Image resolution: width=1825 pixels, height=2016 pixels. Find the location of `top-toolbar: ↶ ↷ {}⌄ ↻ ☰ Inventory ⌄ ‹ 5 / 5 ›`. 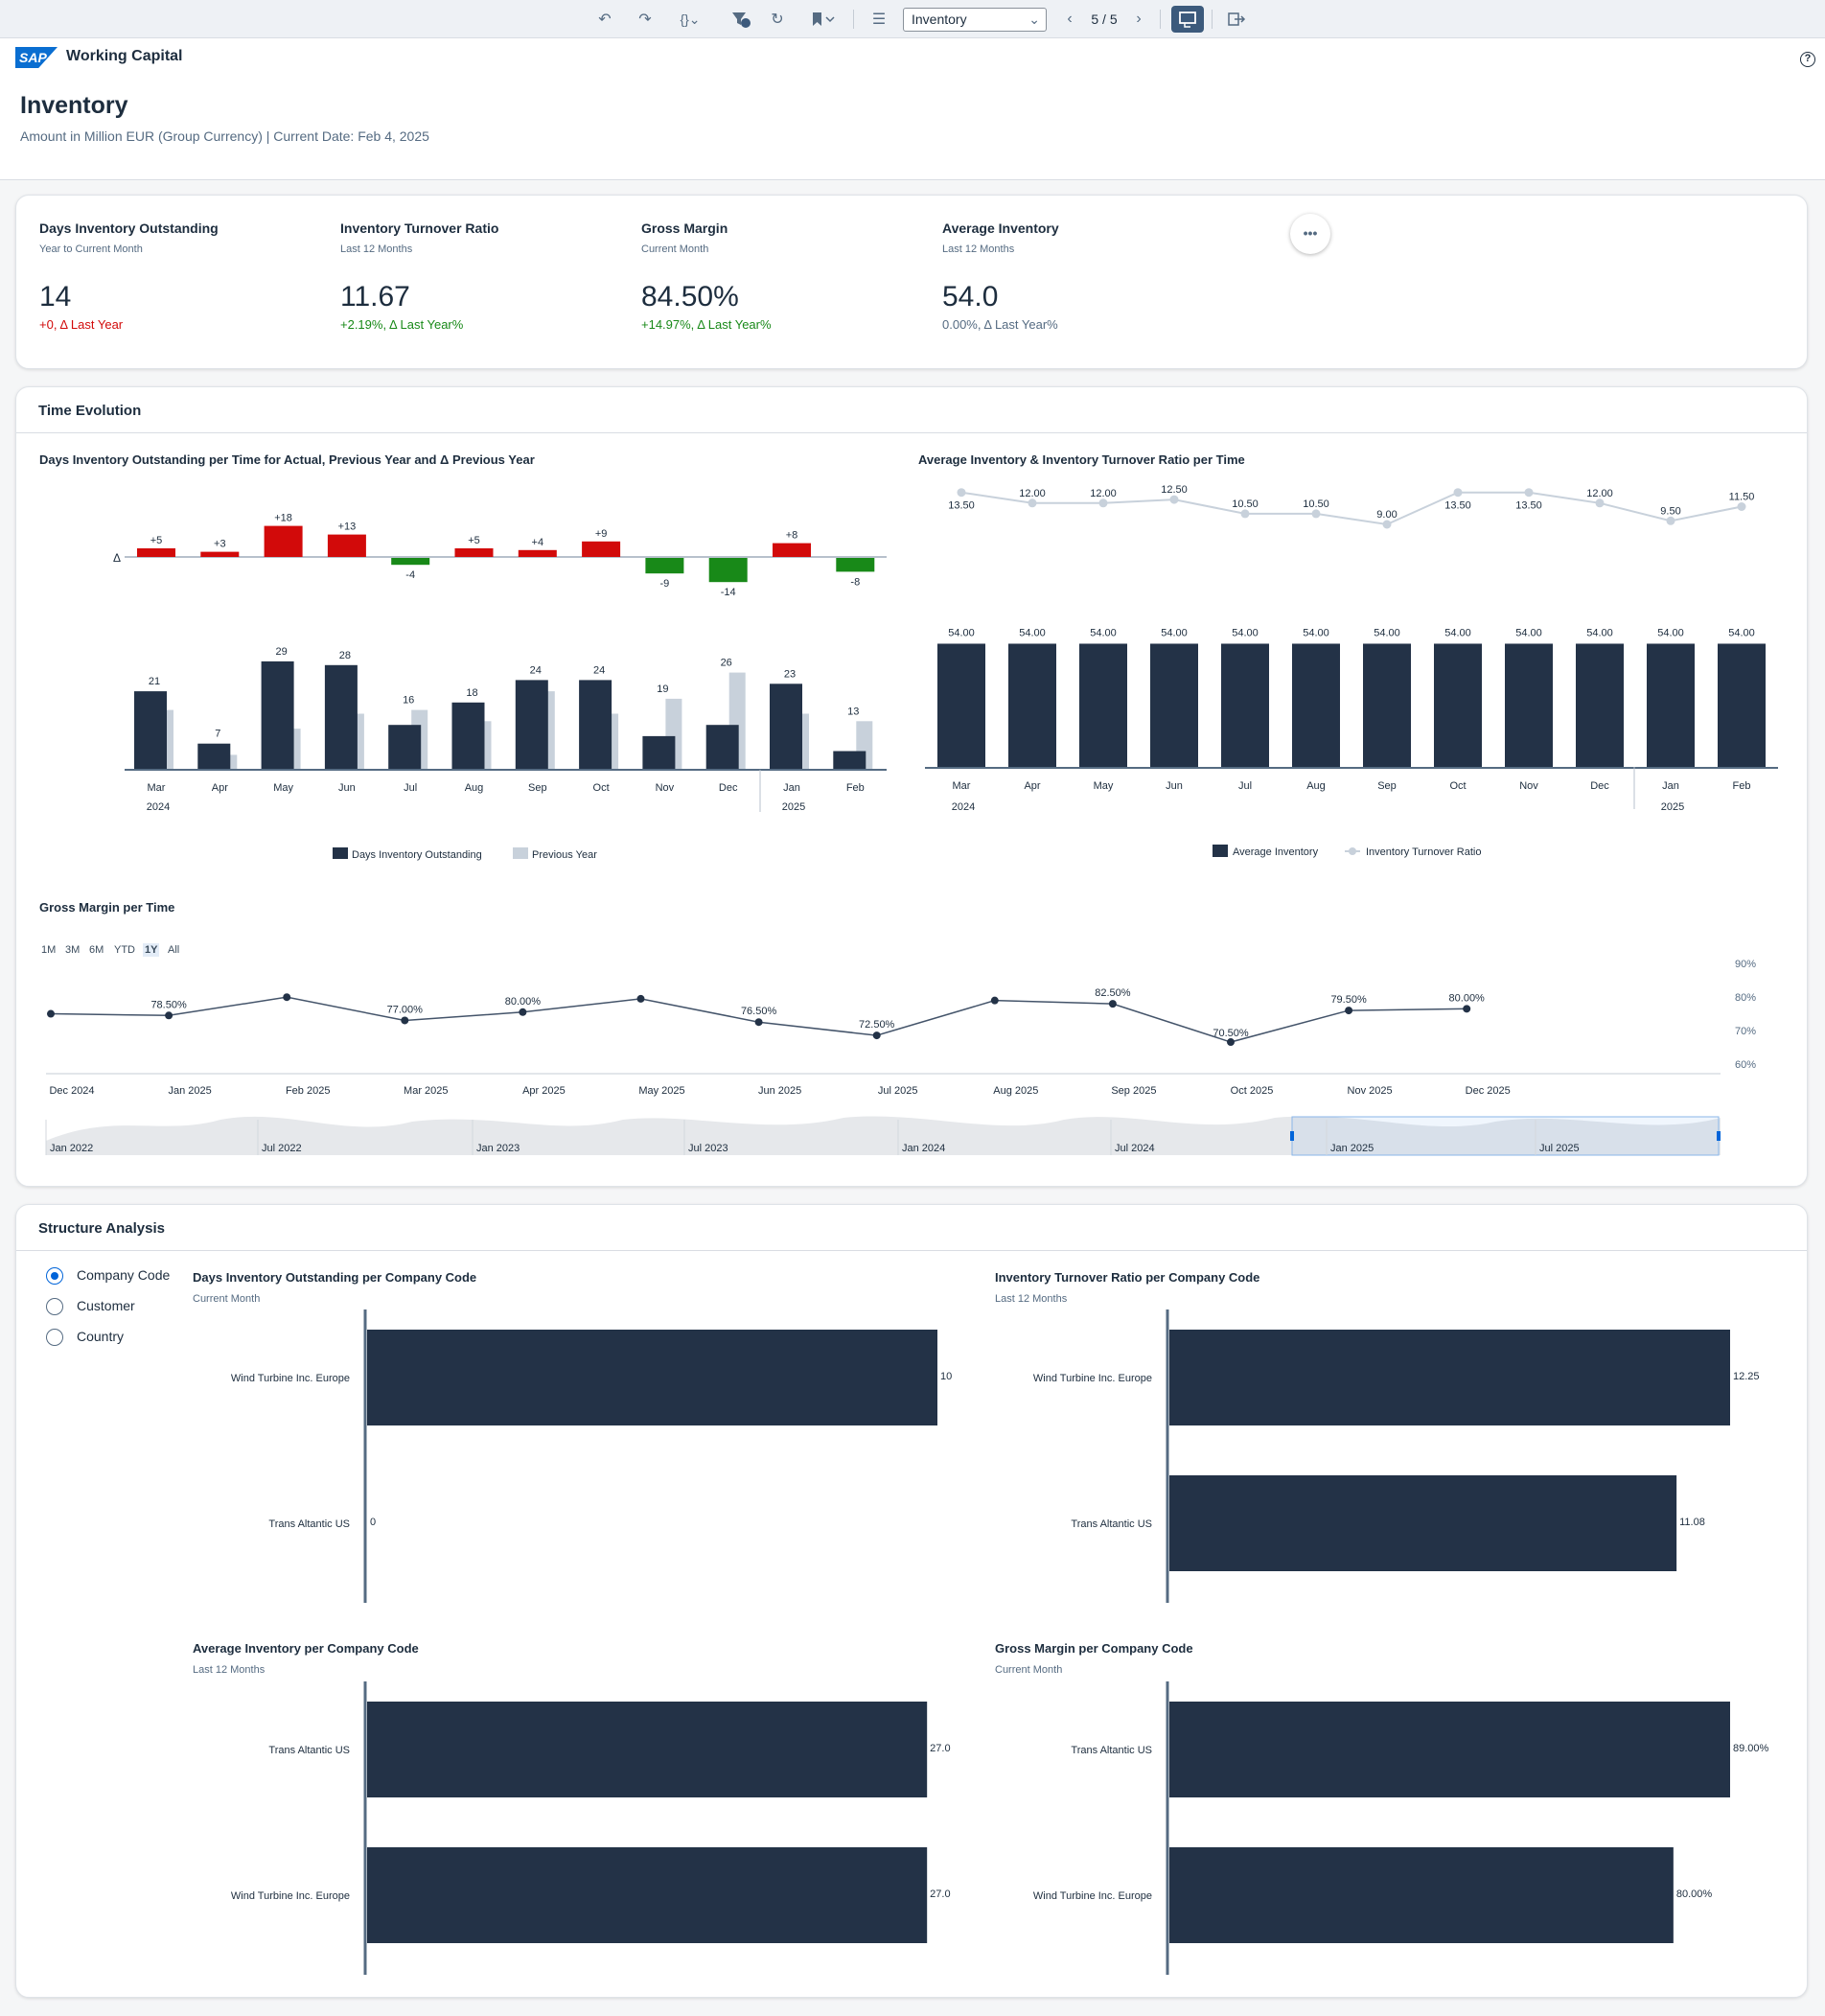

top-toolbar: ↶ ↷ {}⌄ ↻ ☰ Inventory ⌄ ‹ 5 / 5 › is located at coordinates (912, 19).